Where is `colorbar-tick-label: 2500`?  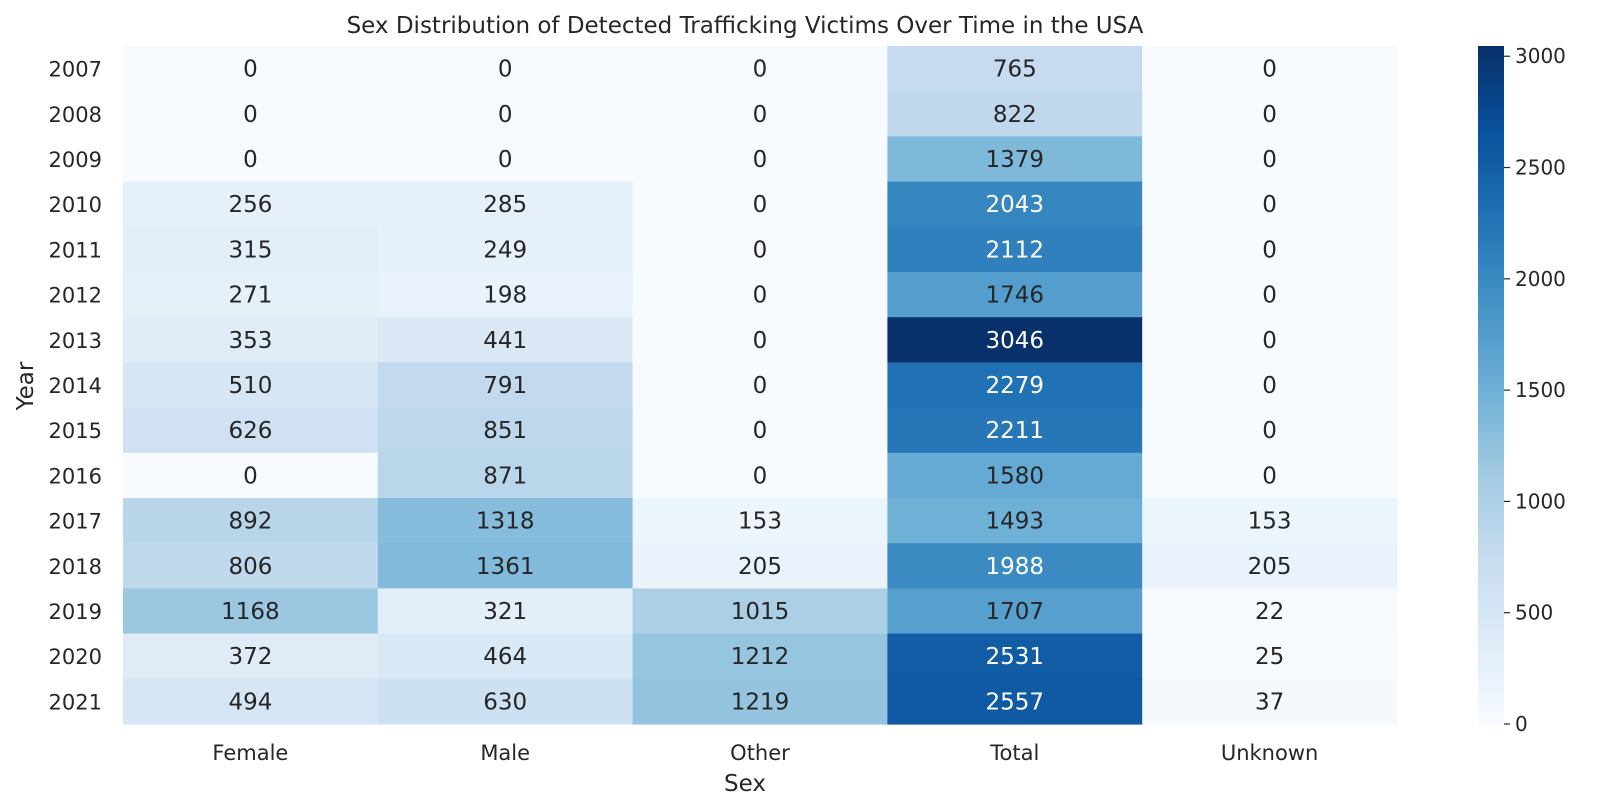 colorbar-tick-label: 2500 is located at coordinates (1540, 168).